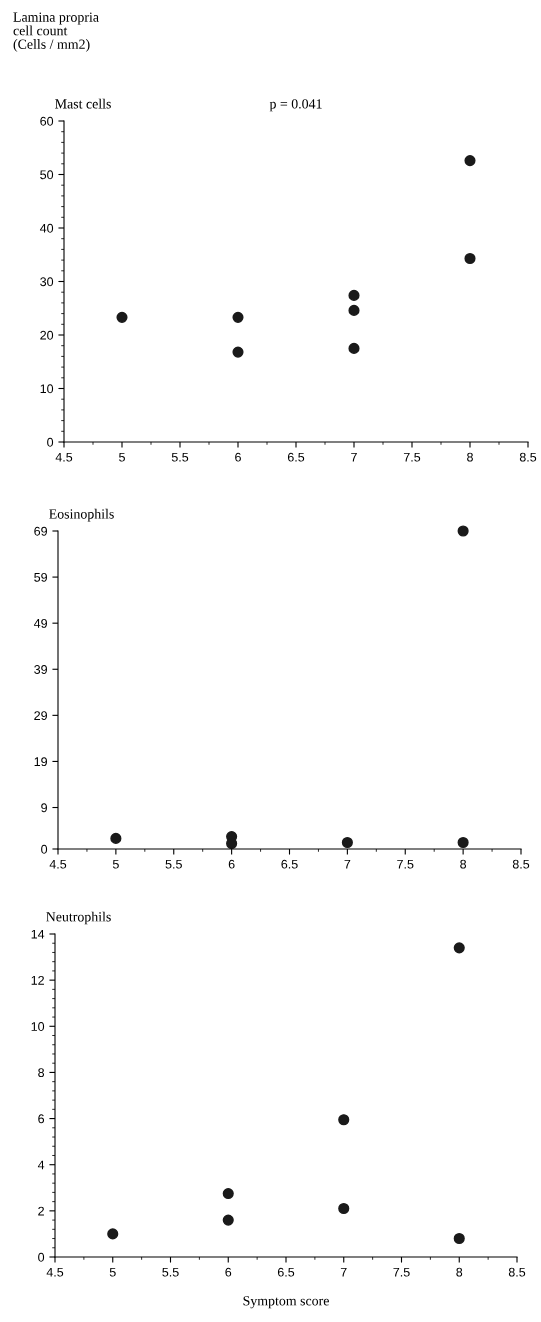 The height and width of the screenshot is (1322, 541). What do you see at coordinates (286, 1302) in the screenshot?
I see `x-axis-title: Symptom score` at bounding box center [286, 1302].